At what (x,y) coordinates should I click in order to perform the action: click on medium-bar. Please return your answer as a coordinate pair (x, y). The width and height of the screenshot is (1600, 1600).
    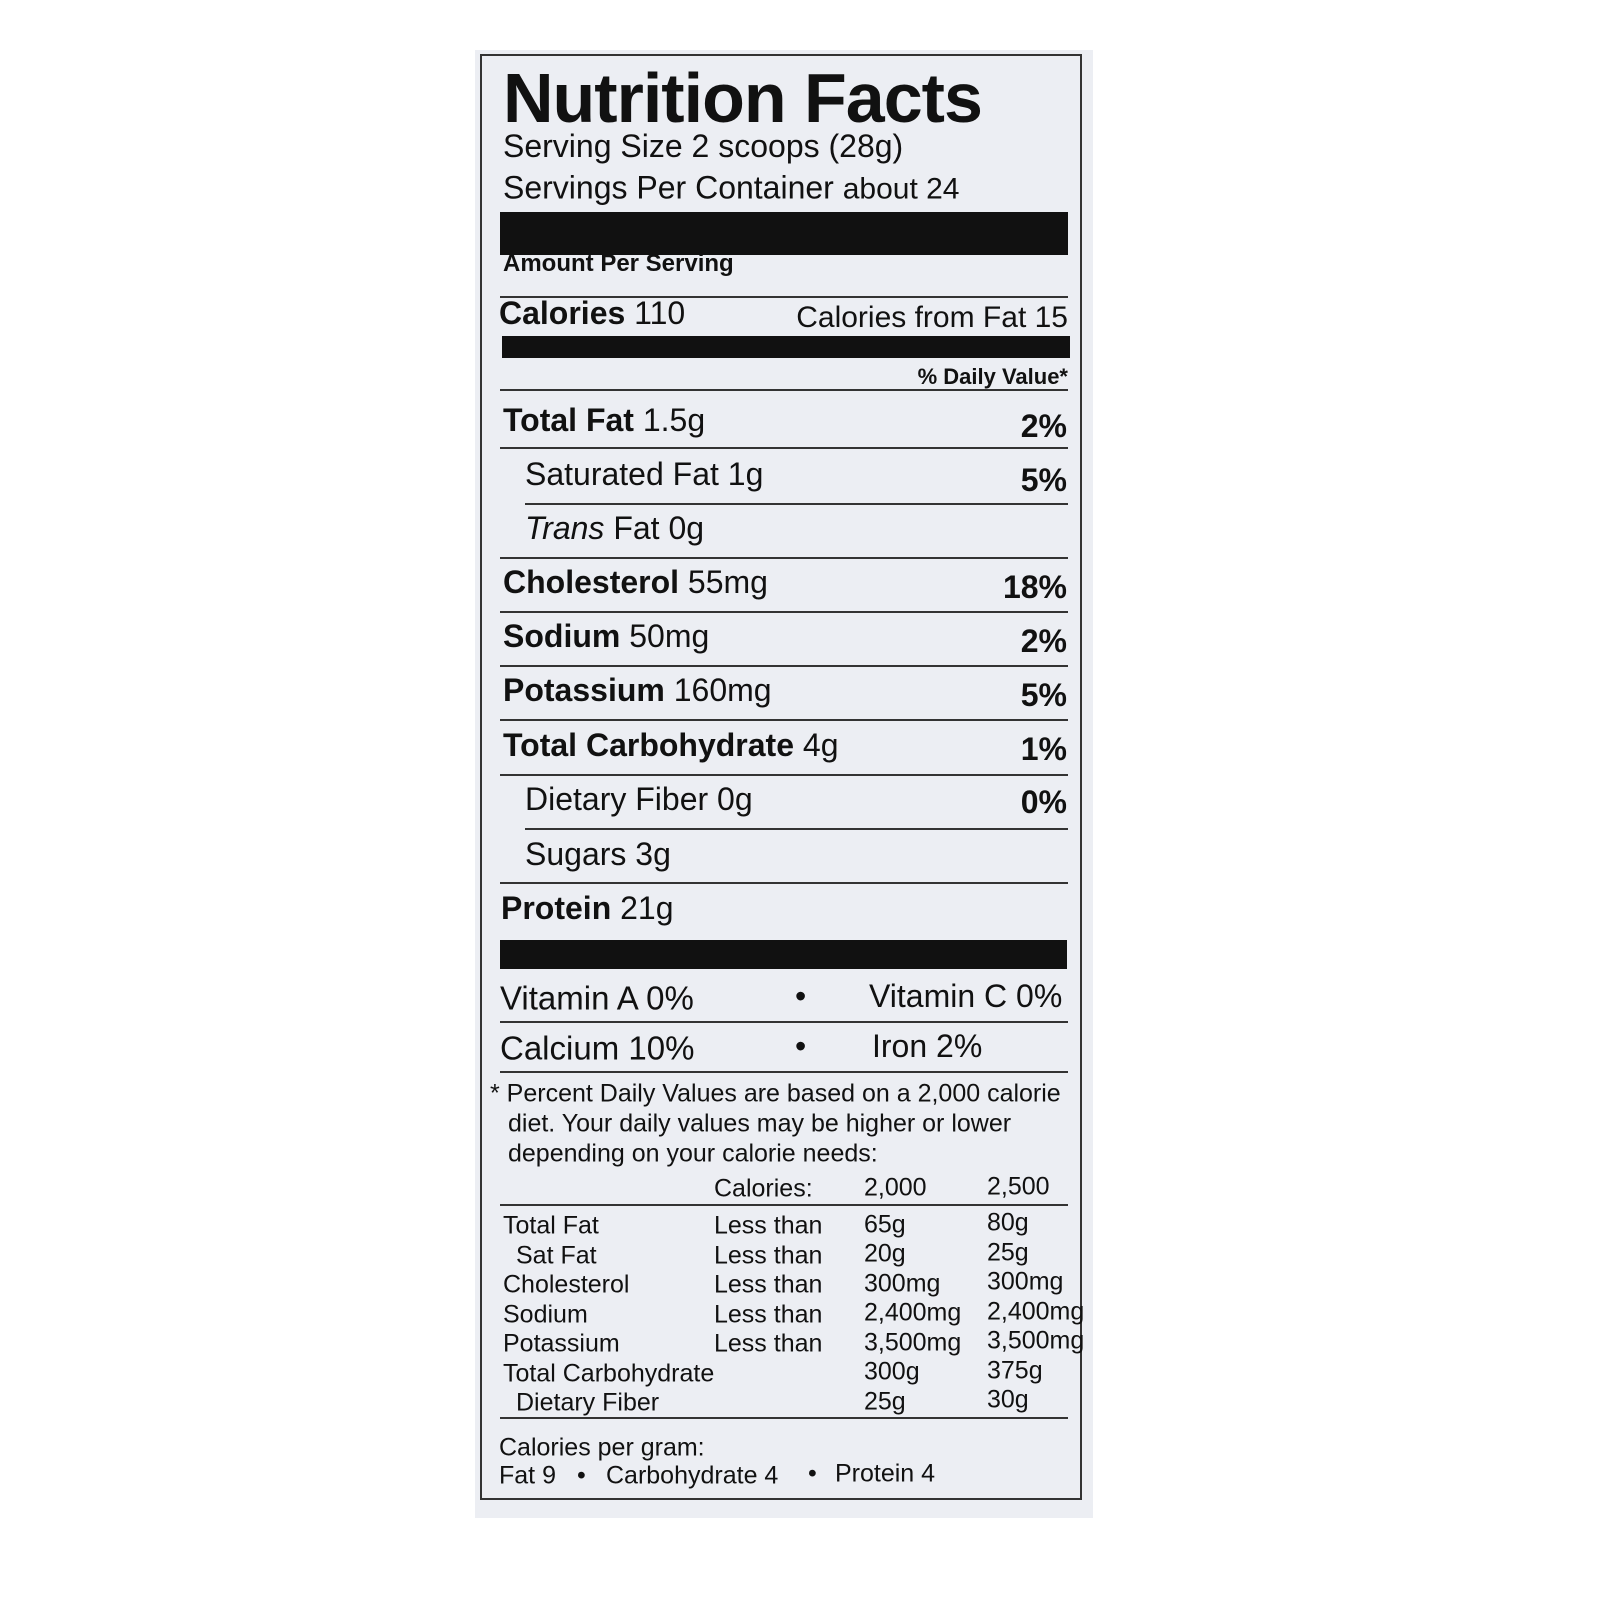
    Looking at the image, I should click on (786, 347).